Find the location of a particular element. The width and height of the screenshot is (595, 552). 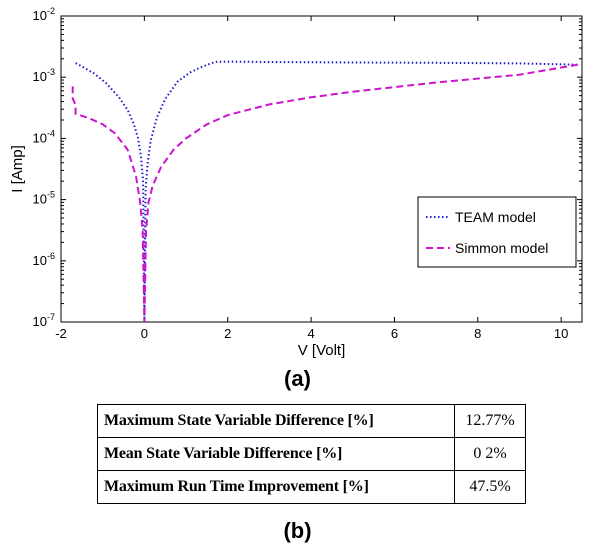

y-tick-label: 10⁻⁷ is located at coordinates (44, 320).